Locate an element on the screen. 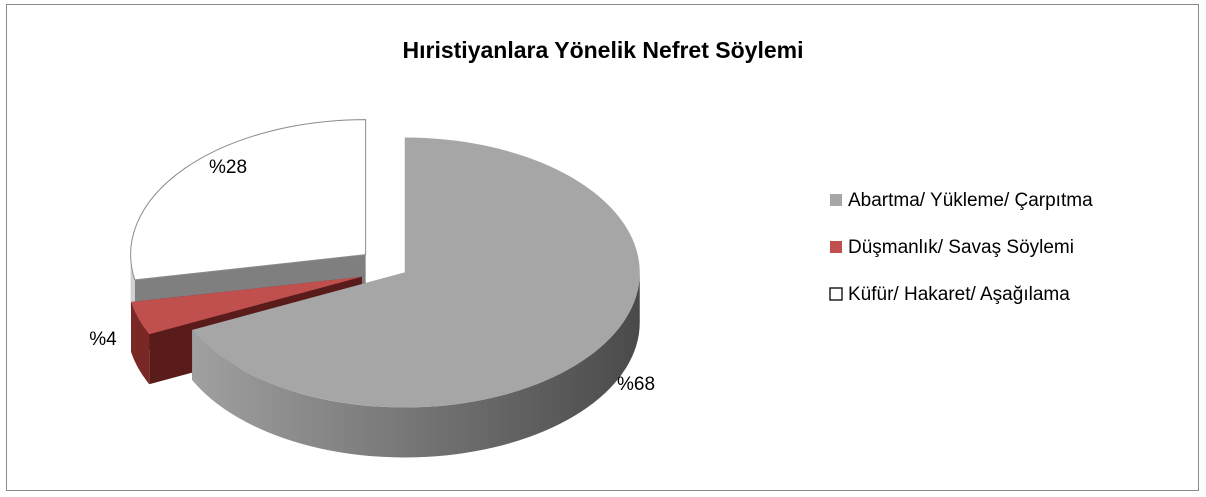  data-label: %68 is located at coordinates (636, 384).